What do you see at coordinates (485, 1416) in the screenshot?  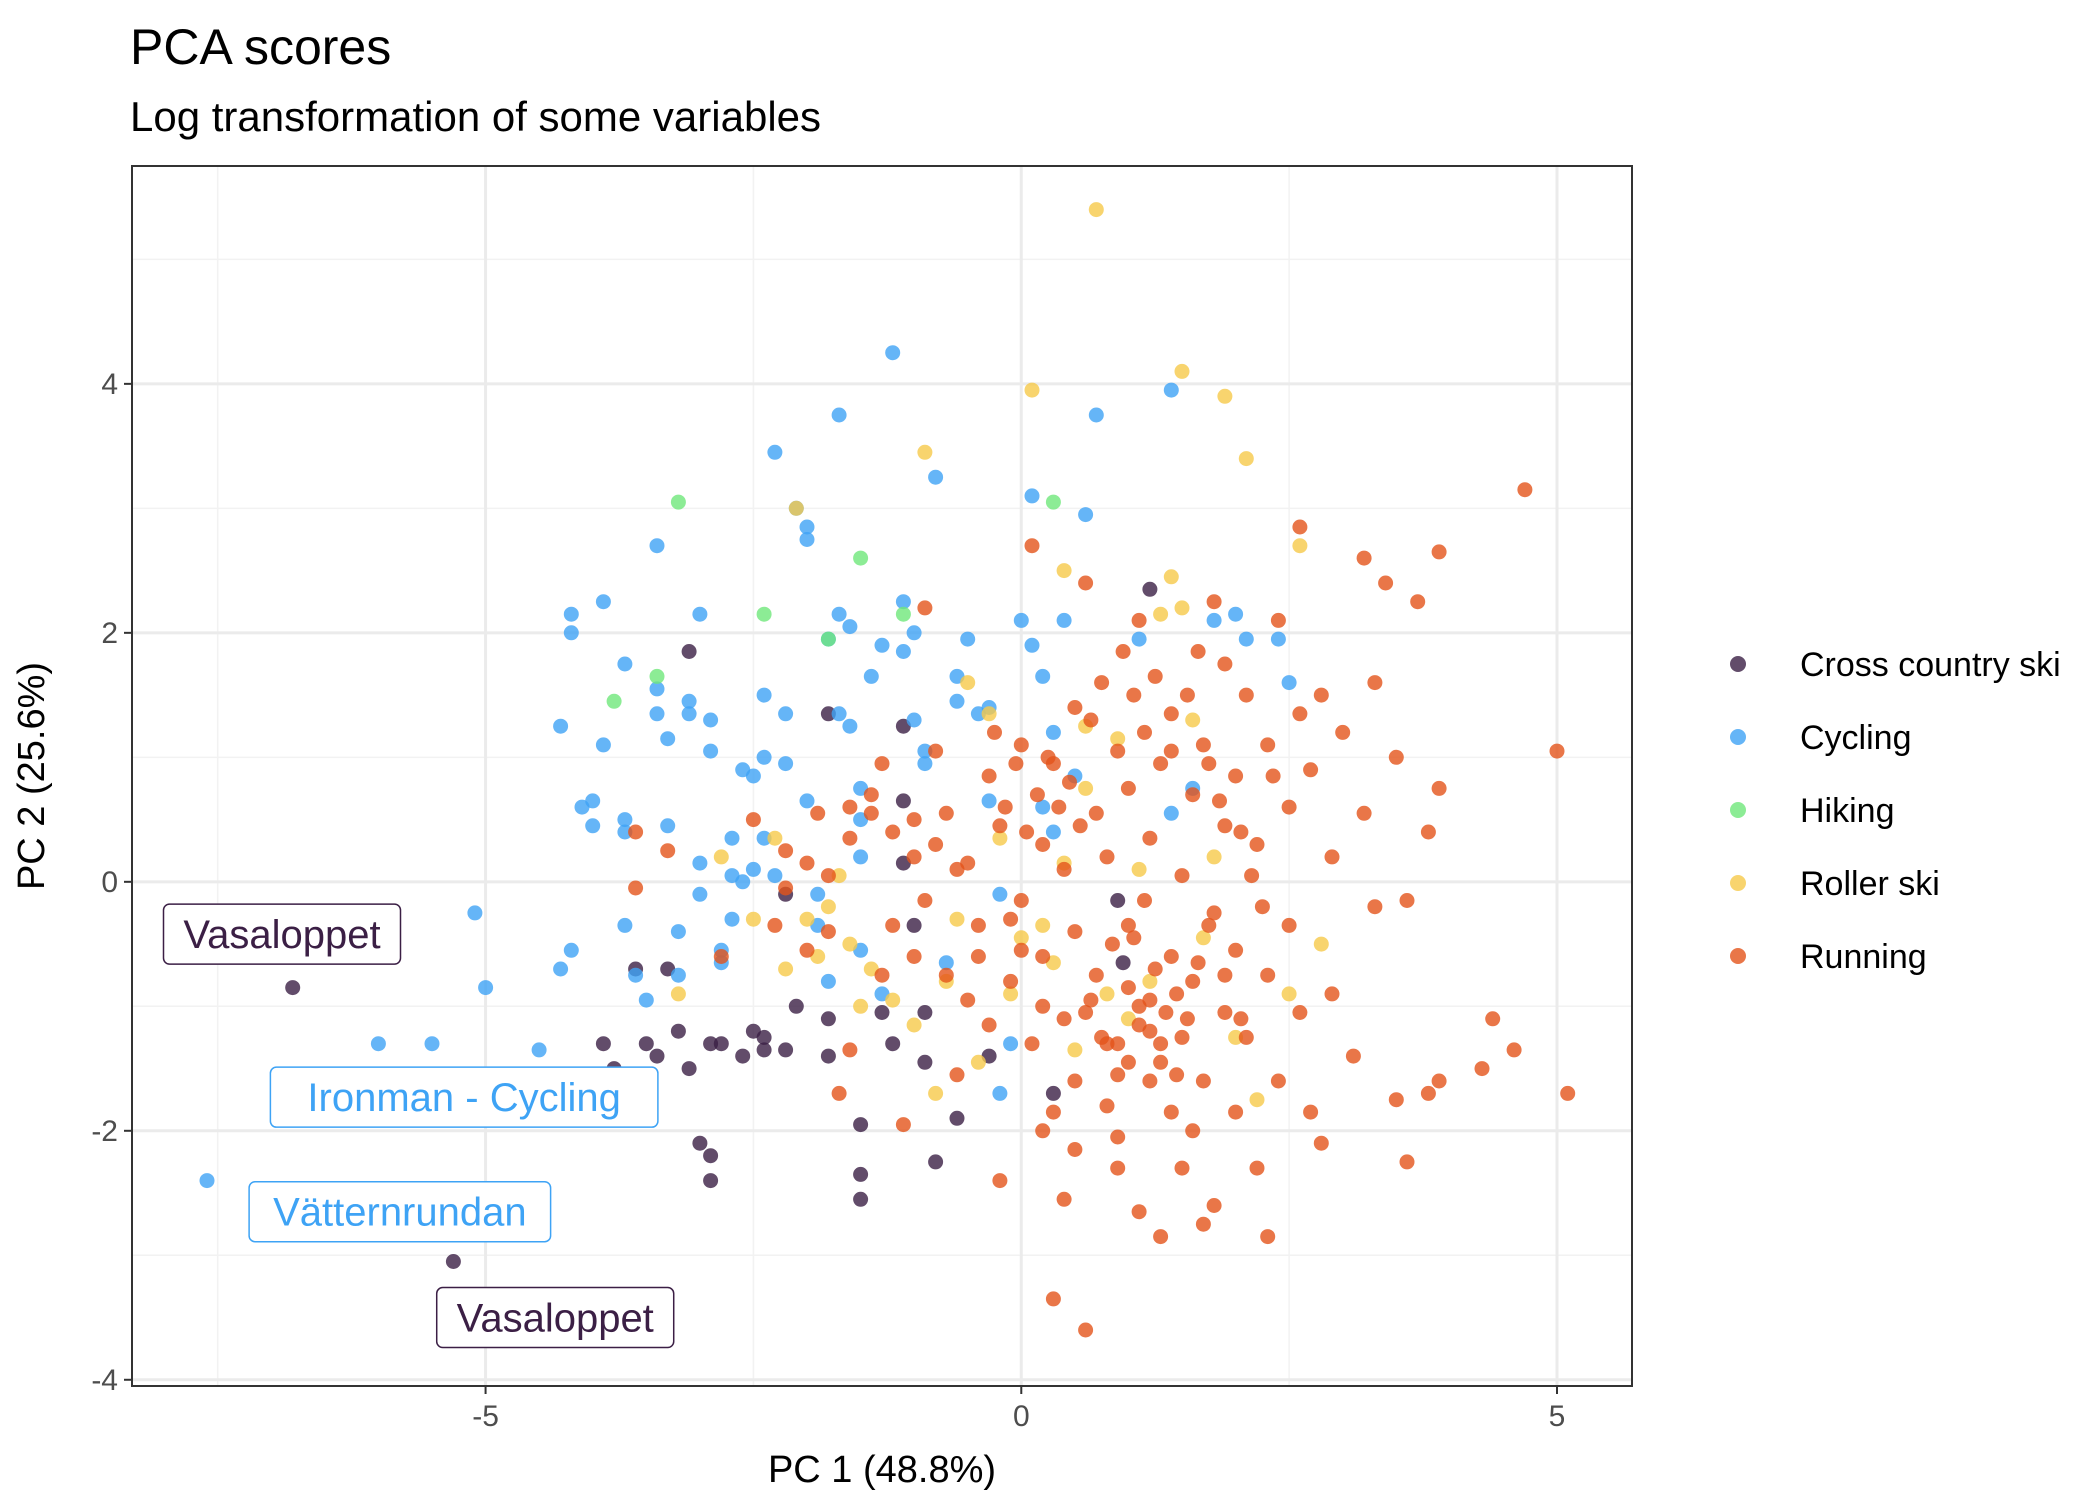 I see `x-tick-label: -5` at bounding box center [485, 1416].